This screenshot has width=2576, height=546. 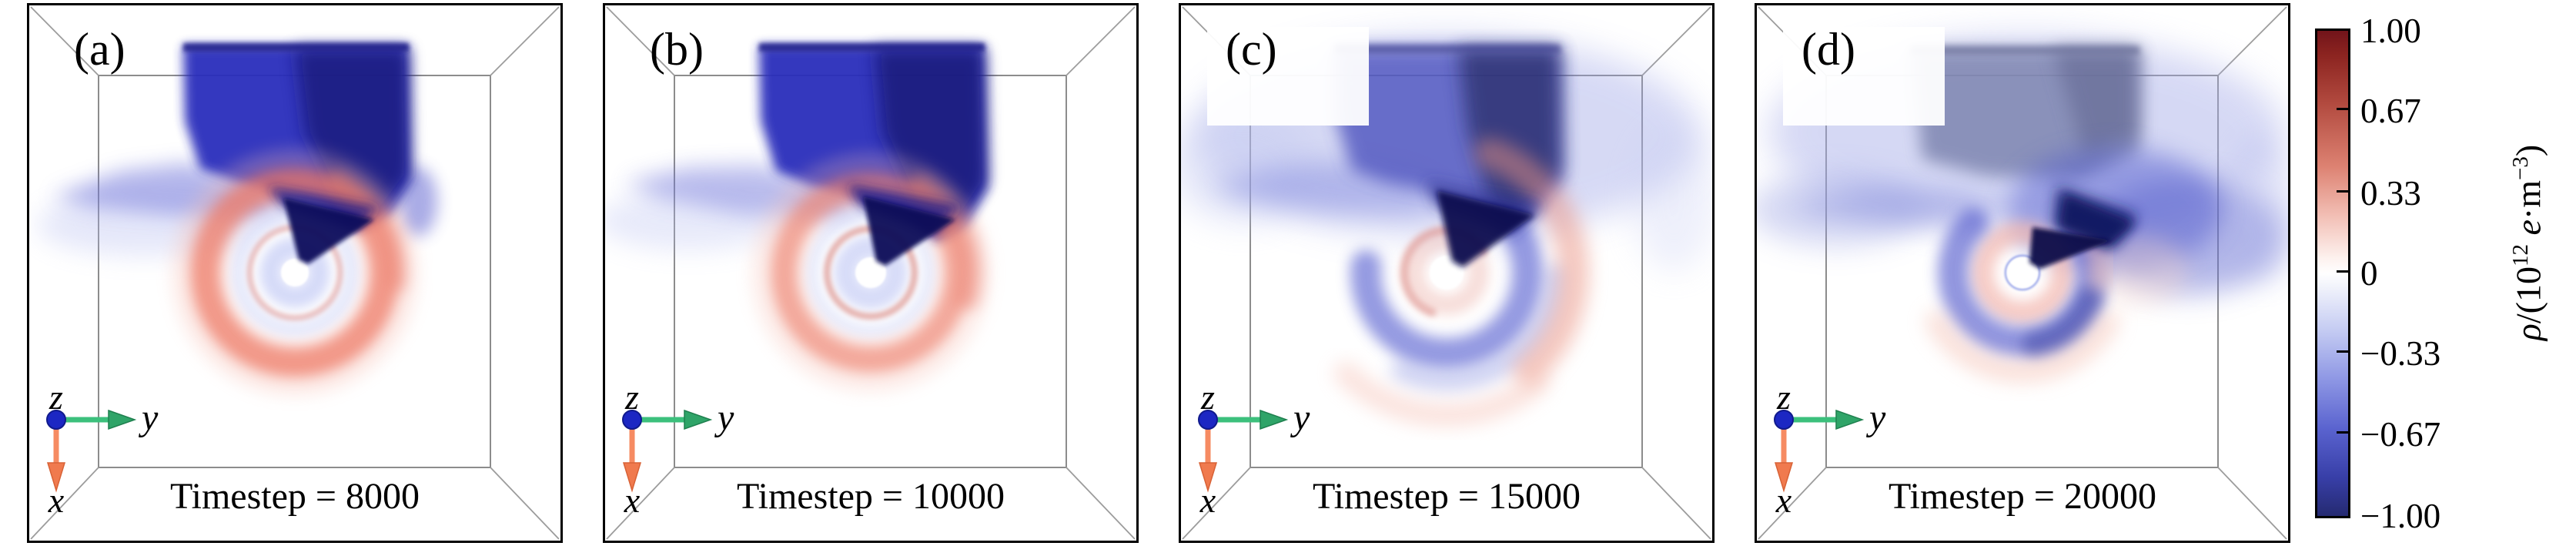 What do you see at coordinates (2521, 256) in the screenshot?
I see `unit-part-exp: 12` at bounding box center [2521, 256].